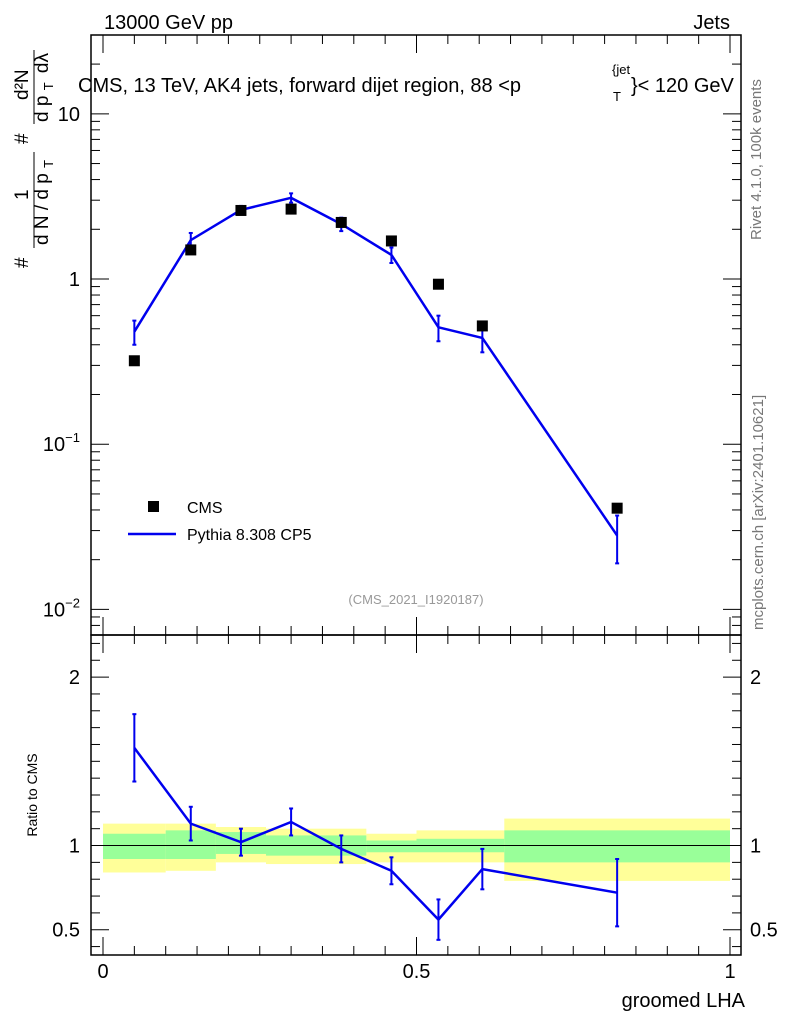 The height and width of the screenshot is (1024, 786). Describe the element at coordinates (32, 794) in the screenshot. I see `lower-y-axis-label: Ratio to CMS` at that location.